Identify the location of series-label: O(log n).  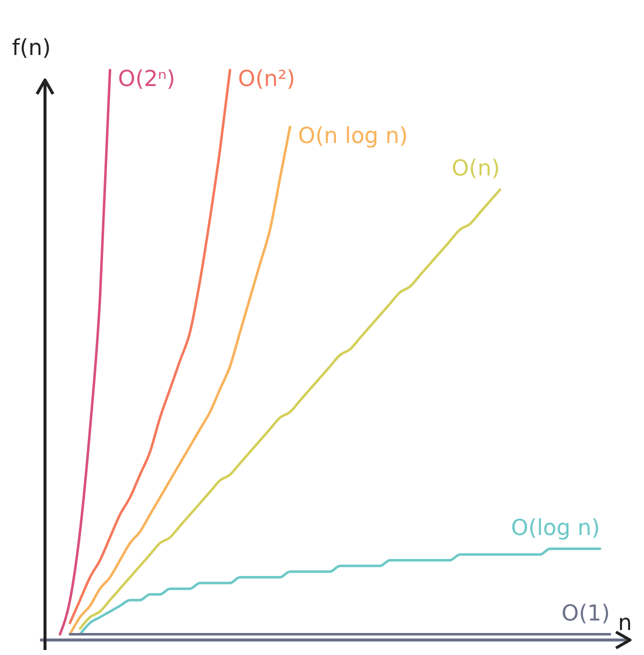
(555, 528).